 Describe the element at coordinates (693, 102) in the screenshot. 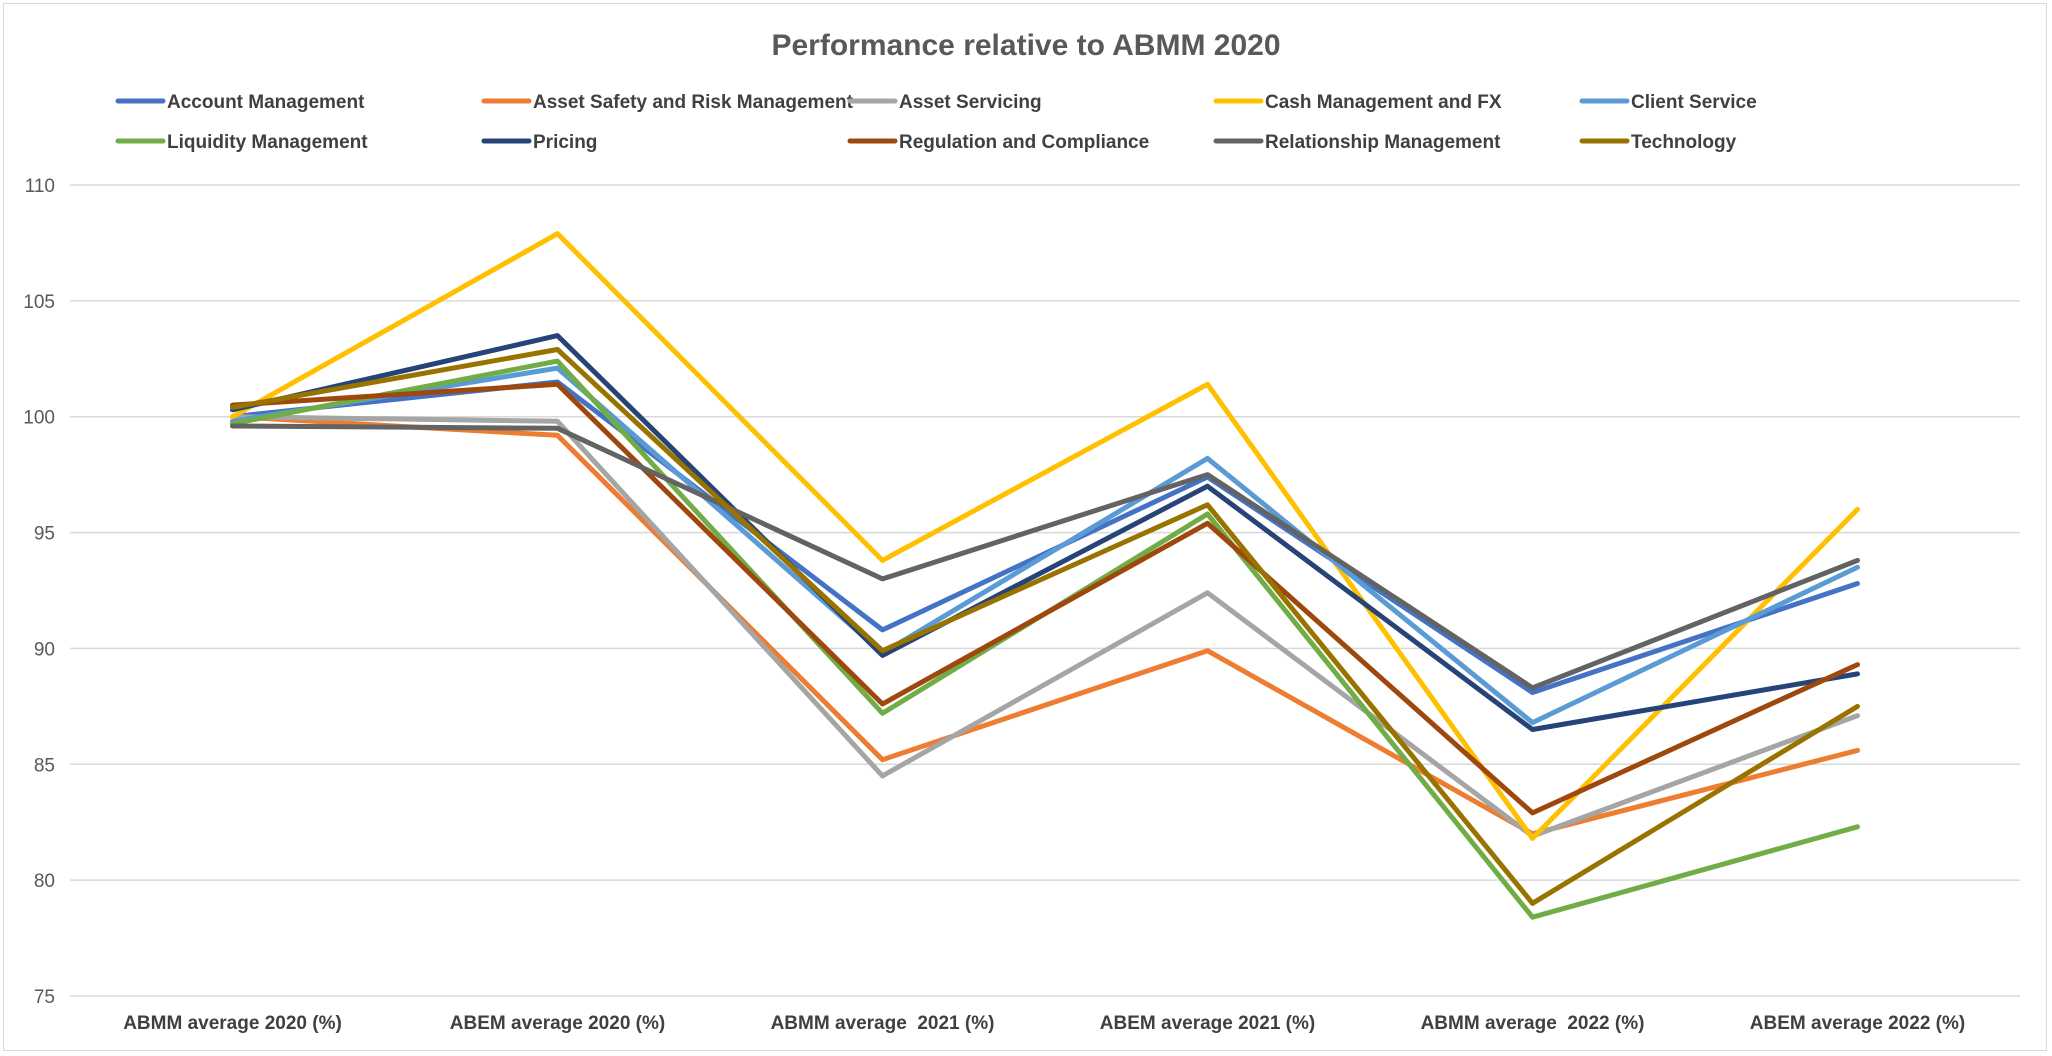

I see `legend-label: Asset Safety and Risk Management` at that location.